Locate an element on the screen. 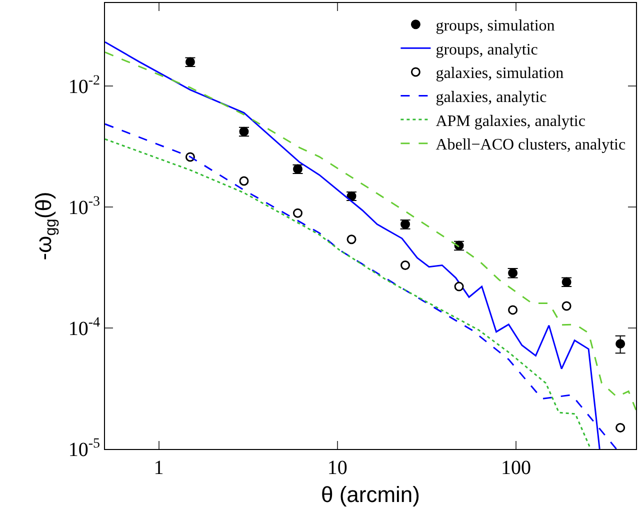  legend-label: groups, analytic is located at coordinates (487, 49).